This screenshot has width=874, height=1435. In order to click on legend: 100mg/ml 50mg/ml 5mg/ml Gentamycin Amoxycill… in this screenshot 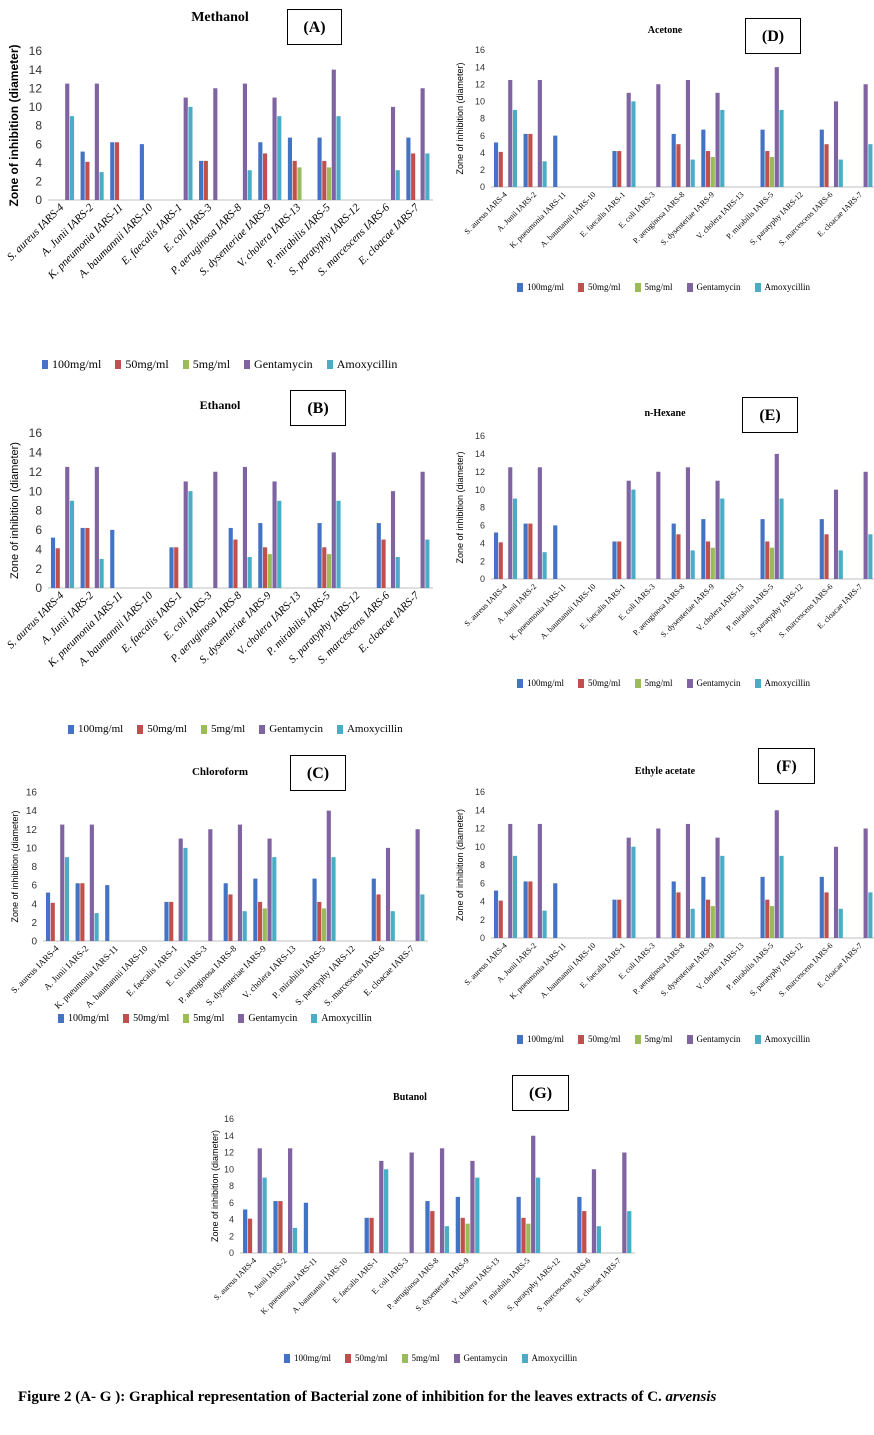, I will do `click(670, 683)`.